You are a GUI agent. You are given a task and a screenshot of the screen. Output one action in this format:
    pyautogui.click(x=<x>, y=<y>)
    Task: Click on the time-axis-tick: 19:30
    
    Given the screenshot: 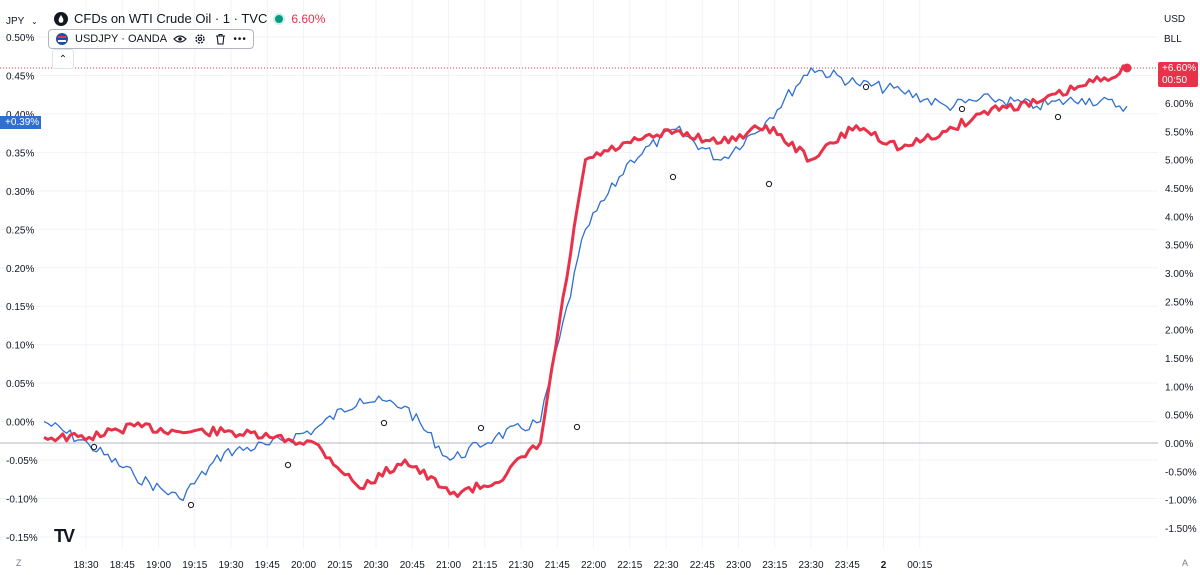 What is the action you would take?
    pyautogui.click(x=230, y=565)
    